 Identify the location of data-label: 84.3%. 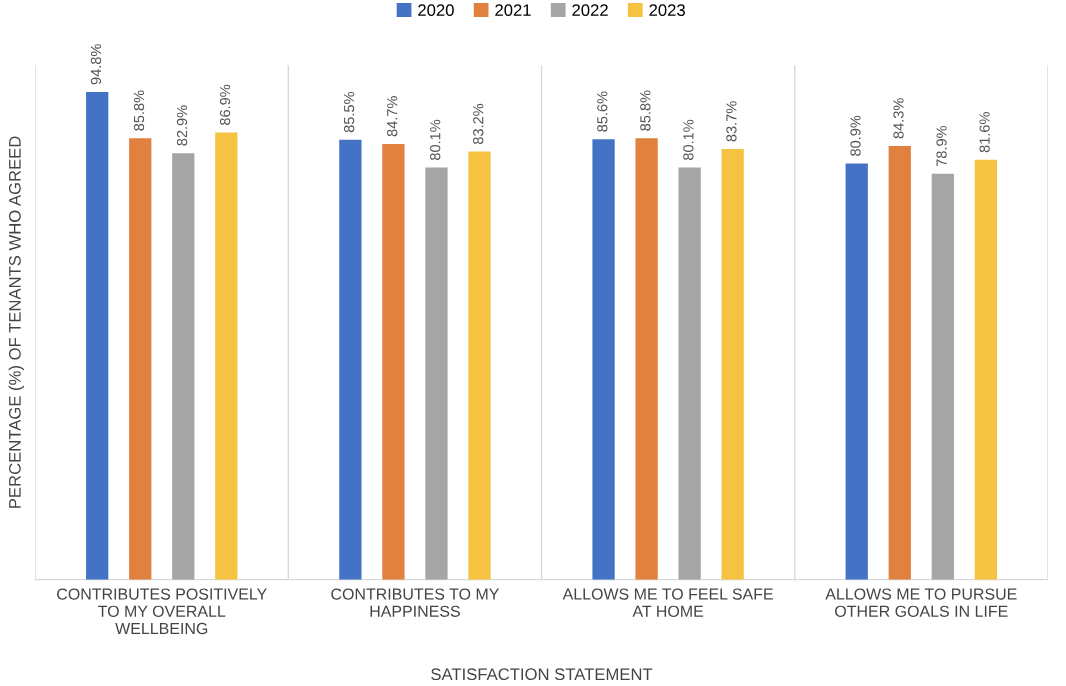
(898, 118).